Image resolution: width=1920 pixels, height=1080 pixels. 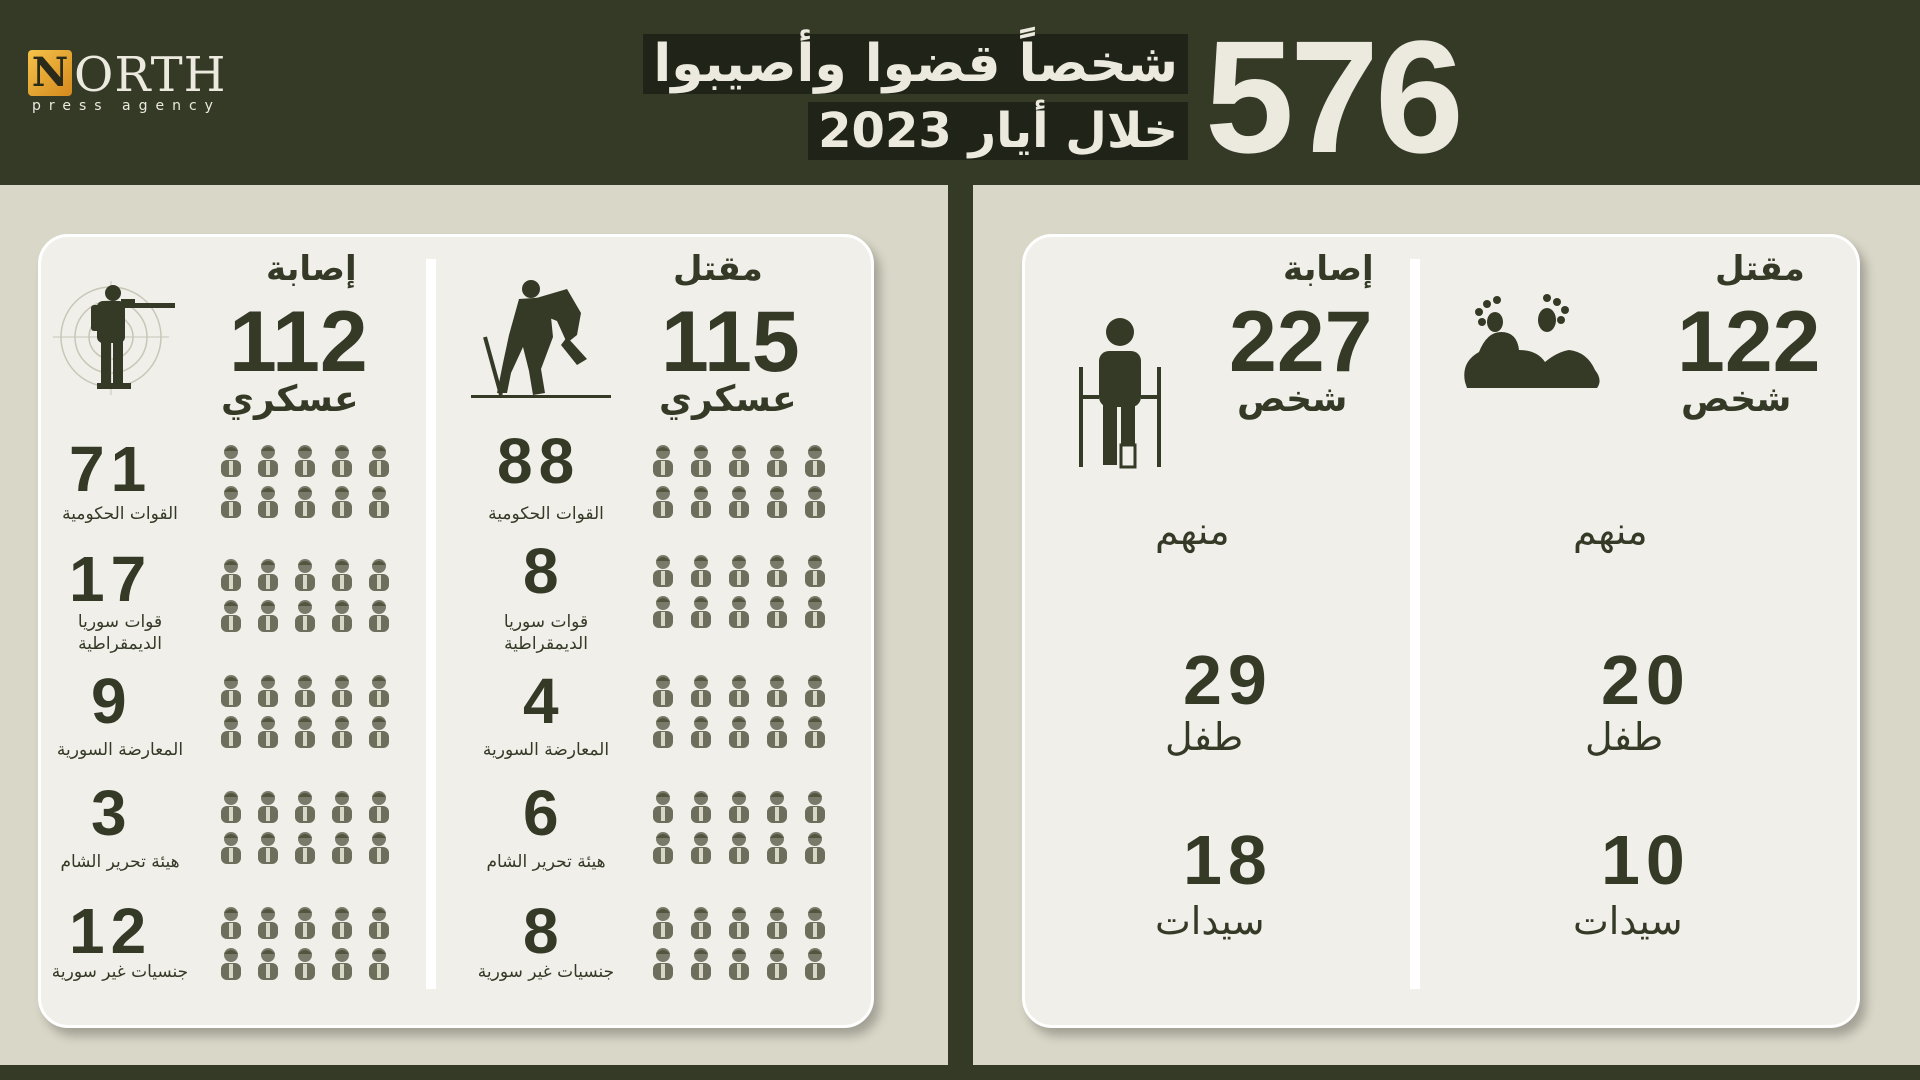 What do you see at coordinates (305, 943) in the screenshot?
I see `injured-row-5-icons` at bounding box center [305, 943].